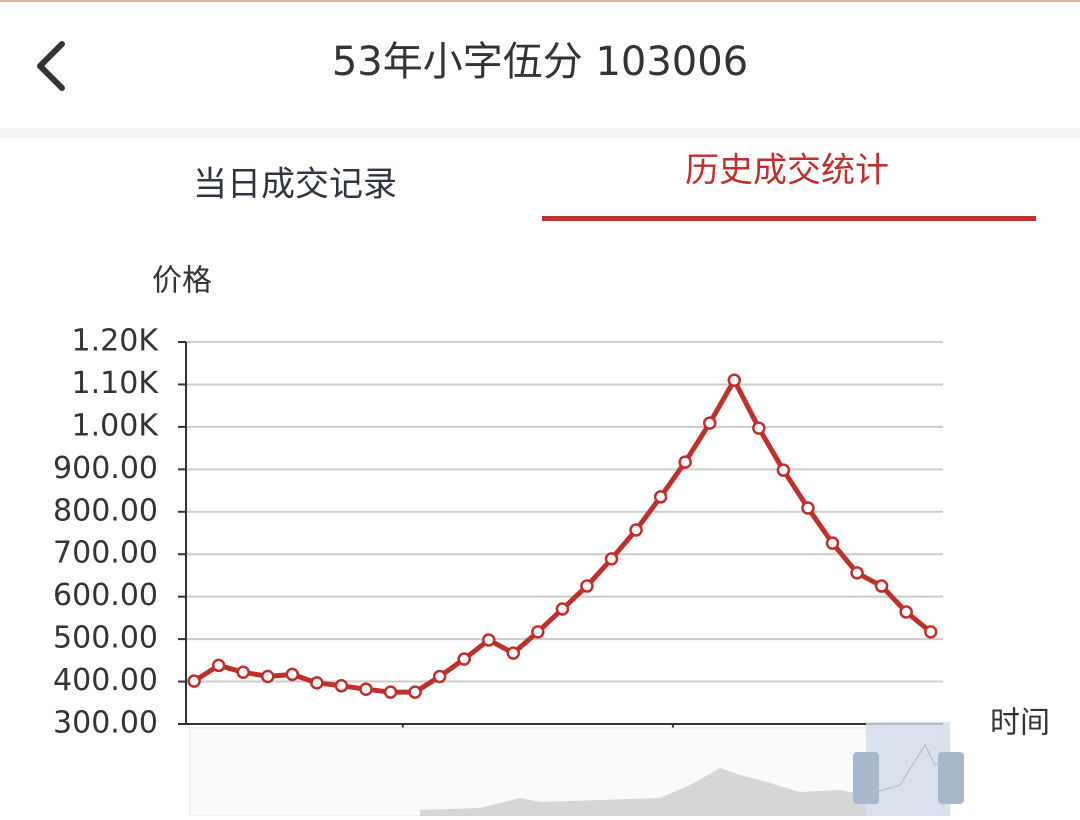 The width and height of the screenshot is (1080, 820). I want to click on y-tick-label: 1.10K, so click(116, 383).